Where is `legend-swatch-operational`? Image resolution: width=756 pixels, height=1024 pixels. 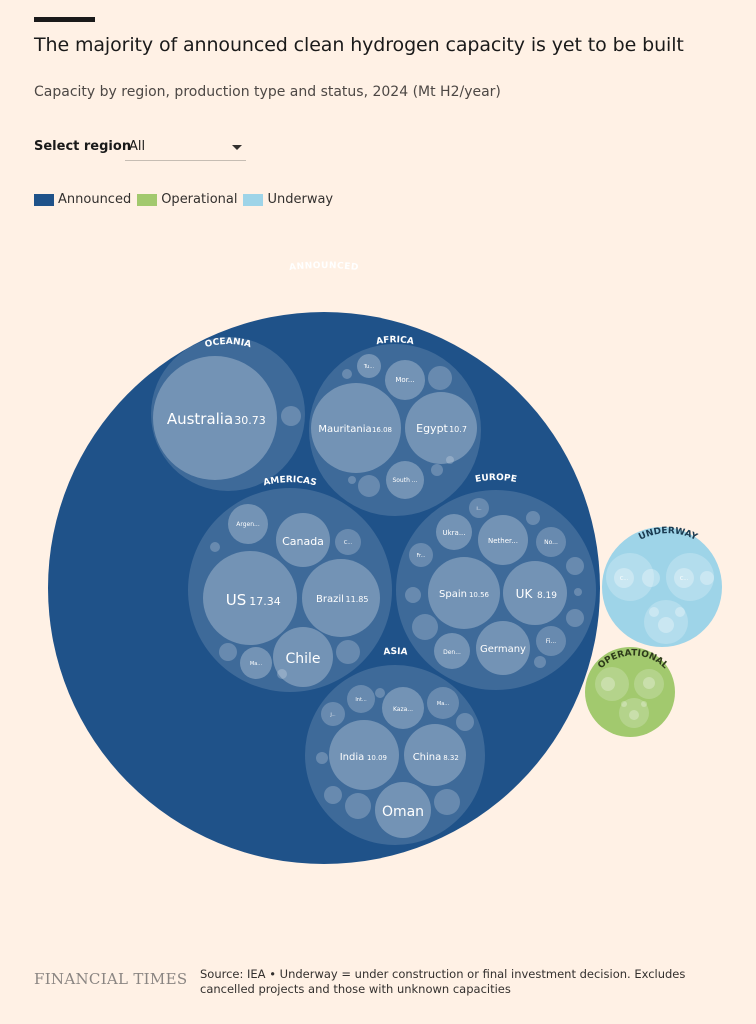
legend-swatch-operational is located at coordinates (147, 199).